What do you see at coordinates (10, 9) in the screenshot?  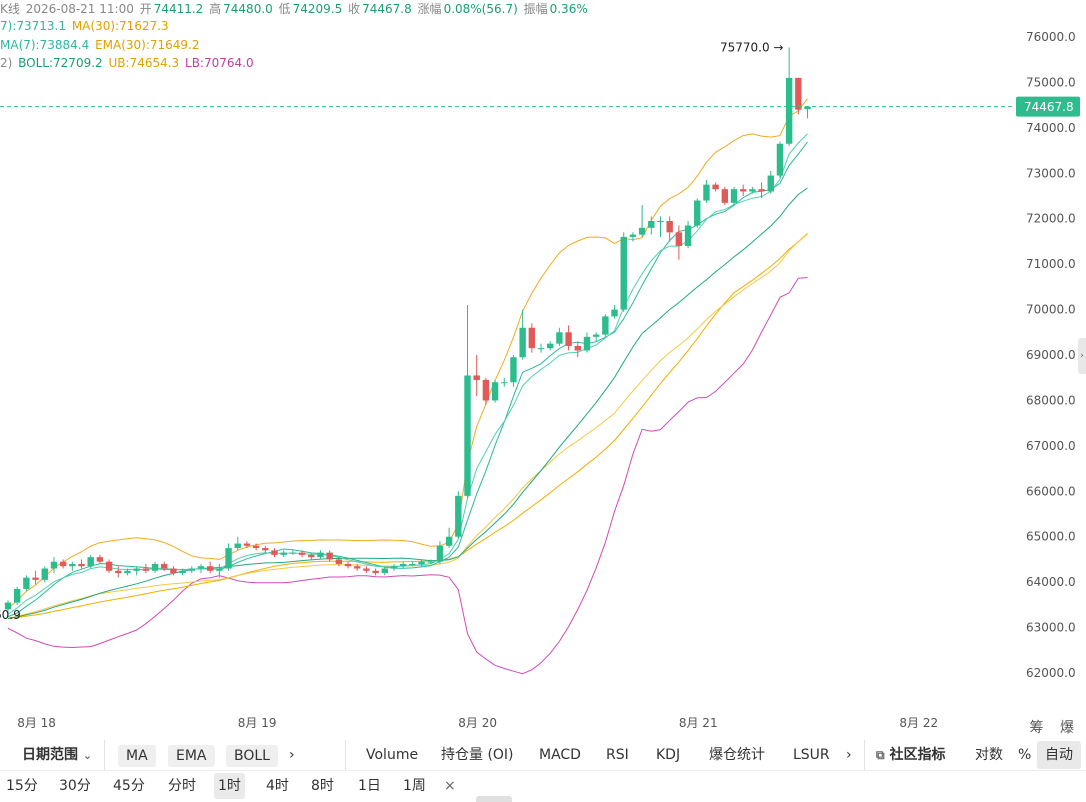 I see `header-prefix: K线` at bounding box center [10, 9].